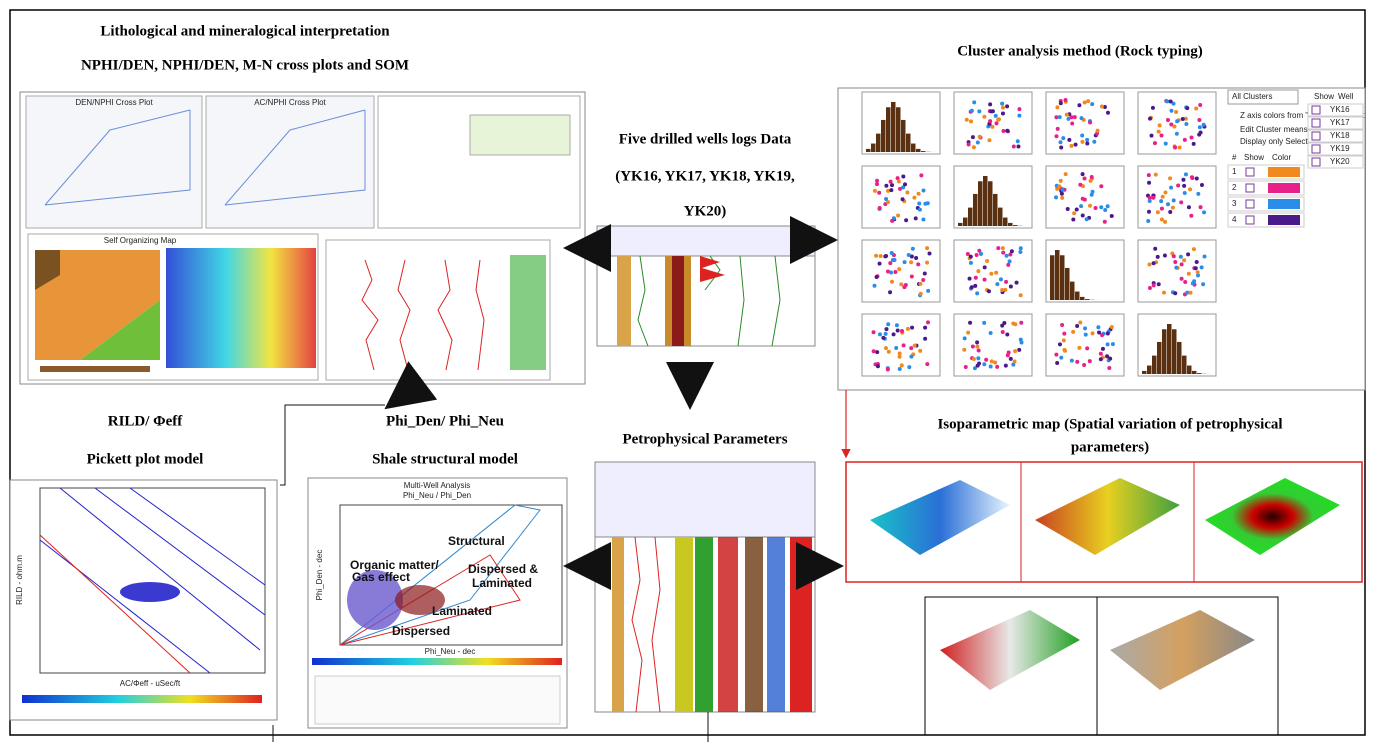 The image size is (1375, 742). Describe the element at coordinates (502, 583) in the screenshot. I see `annotation: Laminated` at that location.